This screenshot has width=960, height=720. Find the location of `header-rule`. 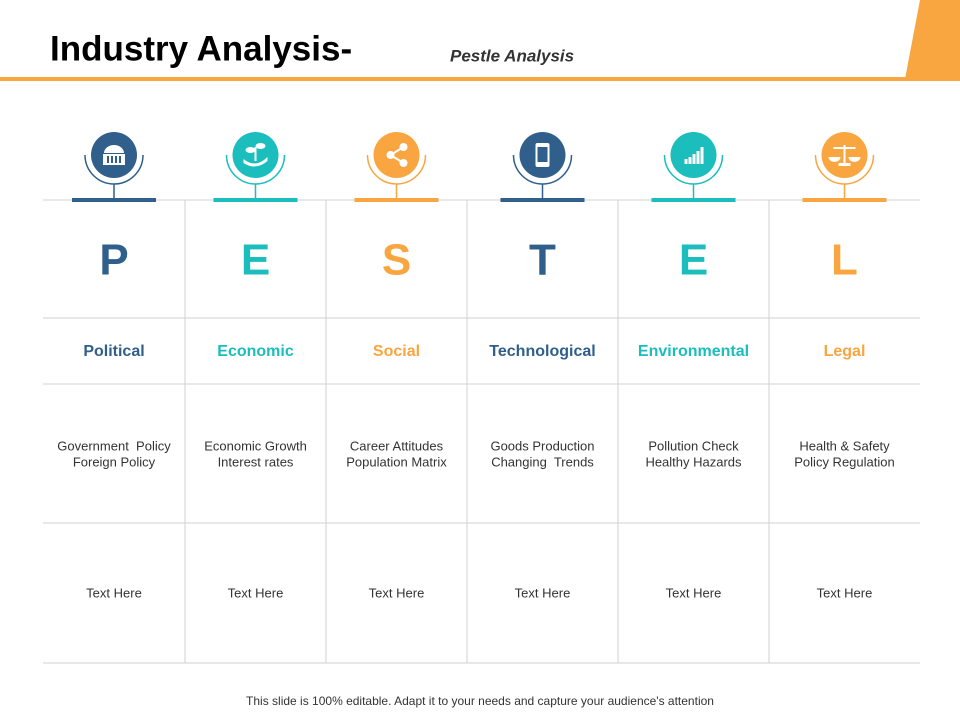

header-rule is located at coordinates (480, 79).